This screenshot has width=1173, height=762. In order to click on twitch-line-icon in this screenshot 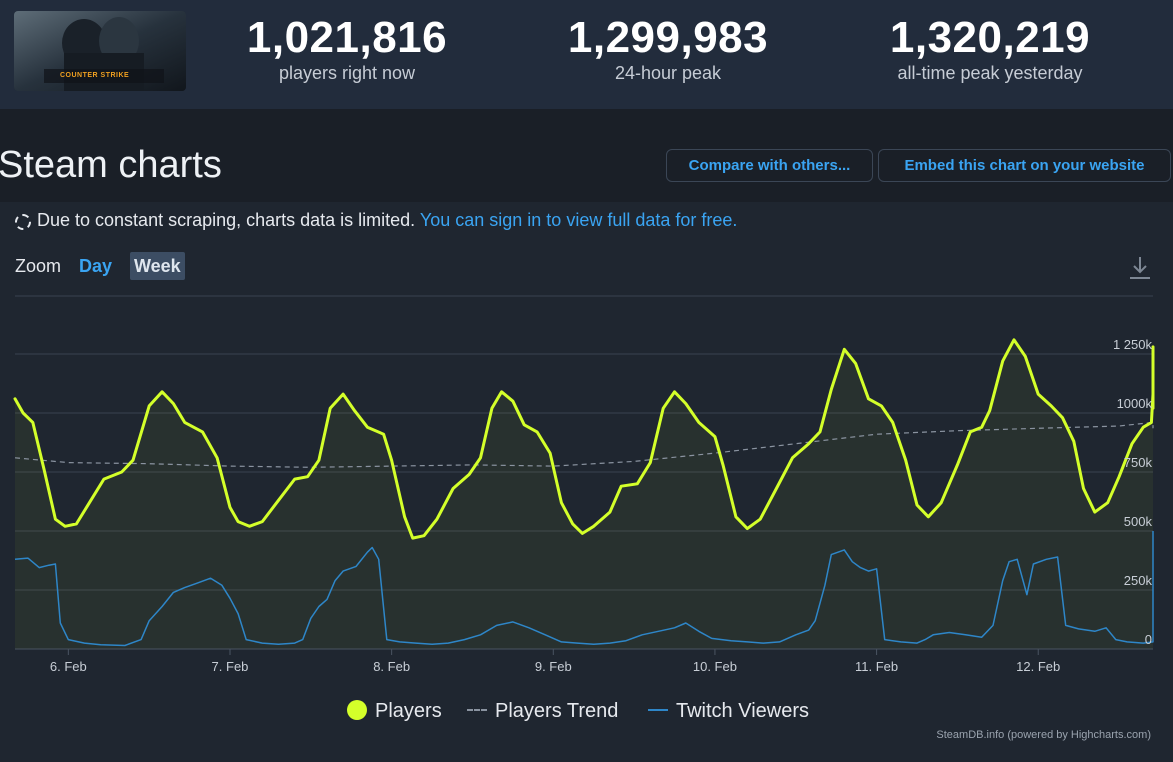, I will do `click(658, 710)`.